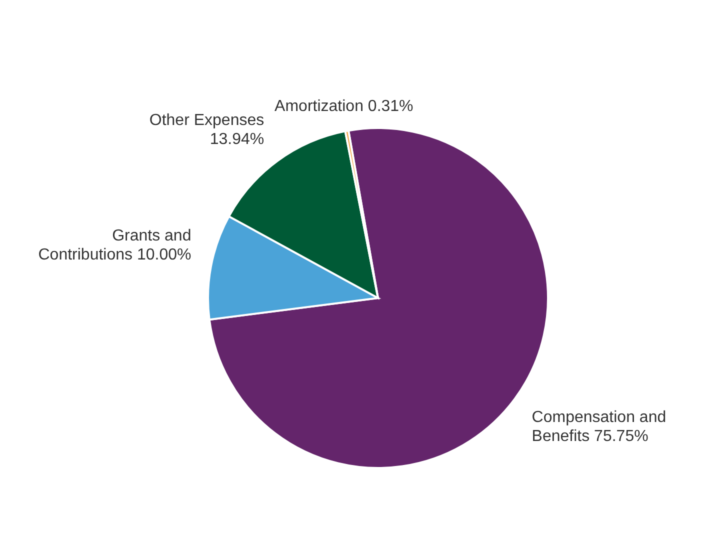  What do you see at coordinates (344, 107) in the screenshot?
I see `slice-label: Amortization 0.31%` at bounding box center [344, 107].